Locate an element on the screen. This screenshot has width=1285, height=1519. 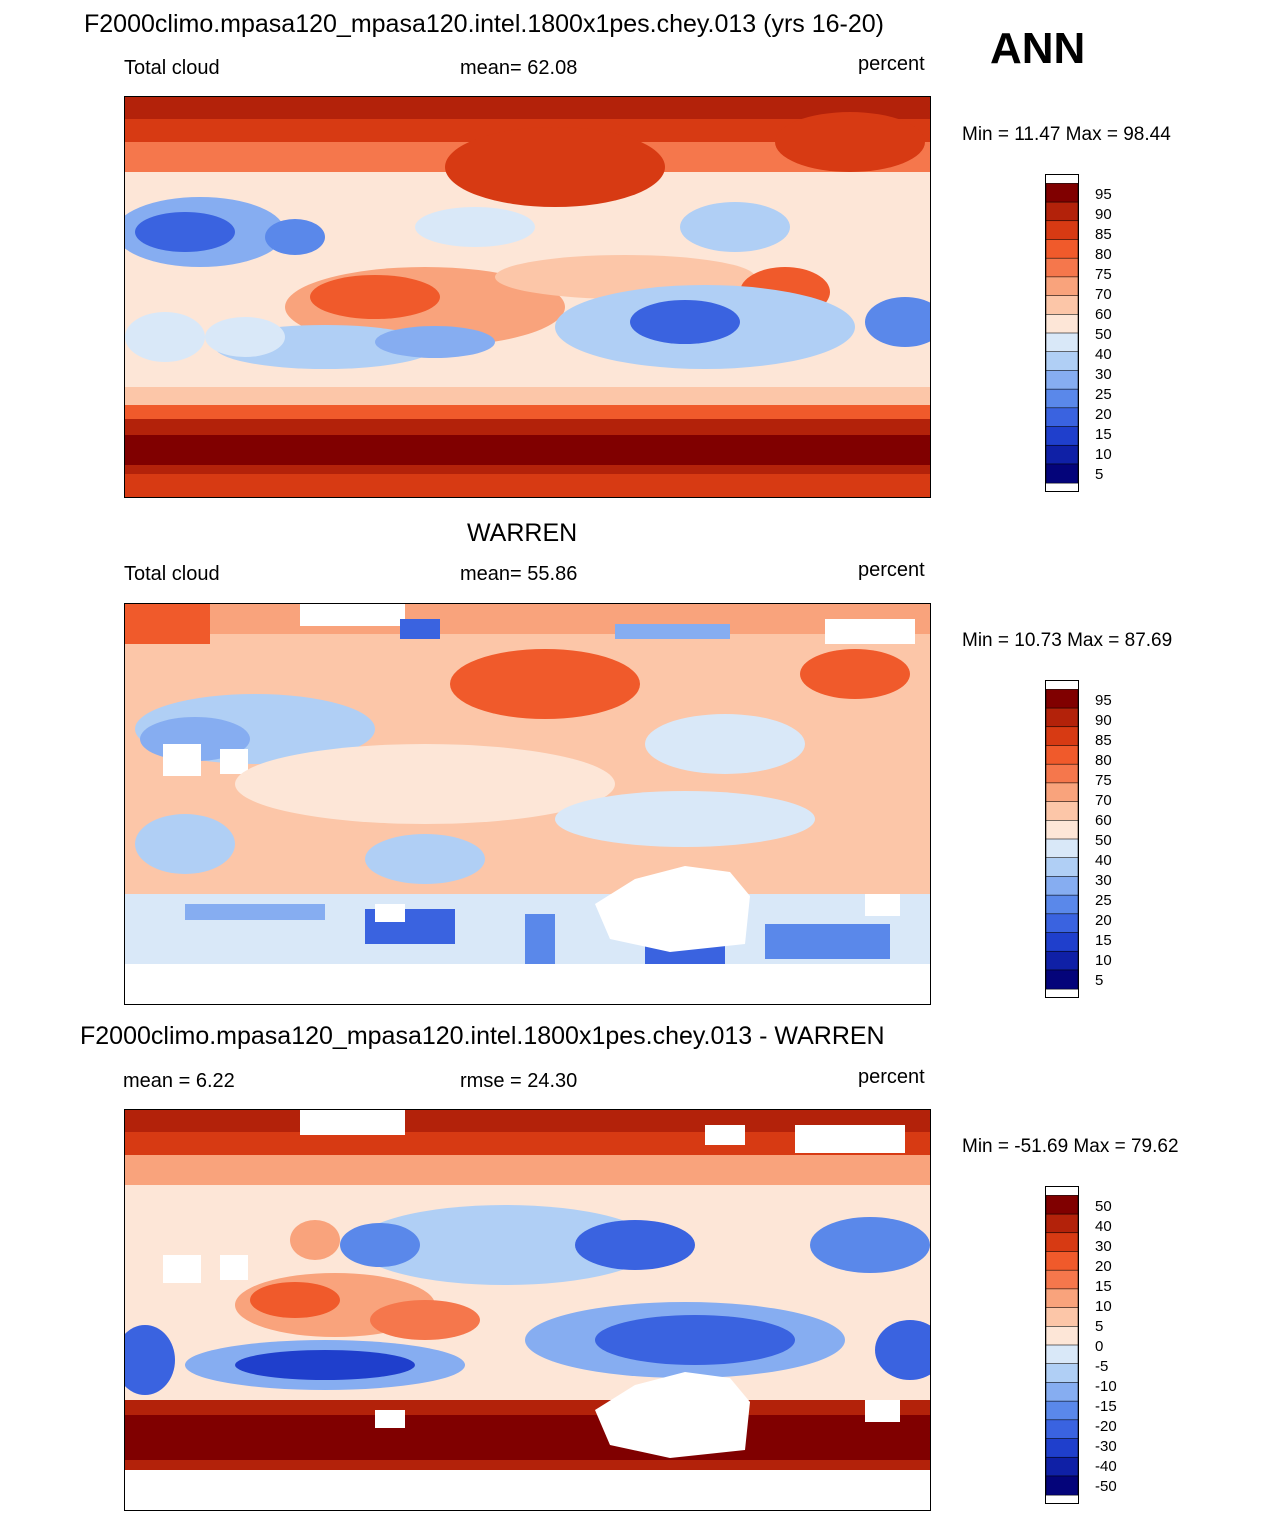
panel-obs-cbar-label: 40 is located at coordinates (1103, 860).